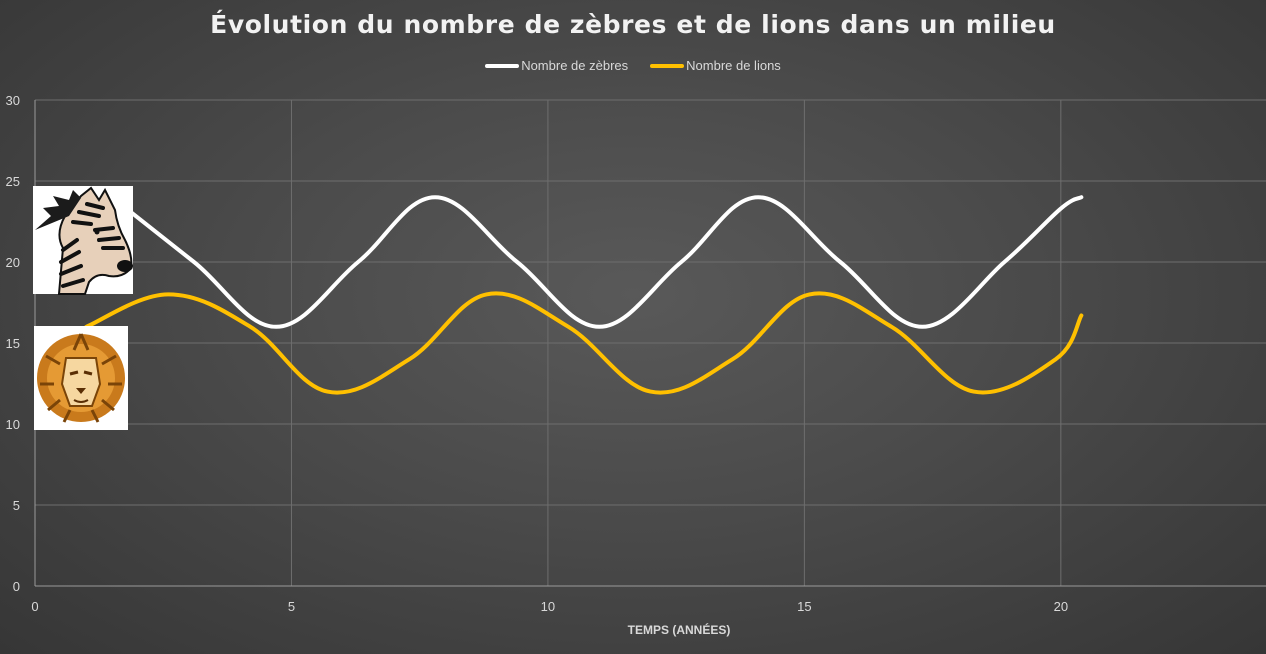 This screenshot has height=654, width=1266. I want to click on legend: Nombre de zèbres Nombre de lions, so click(633, 65).